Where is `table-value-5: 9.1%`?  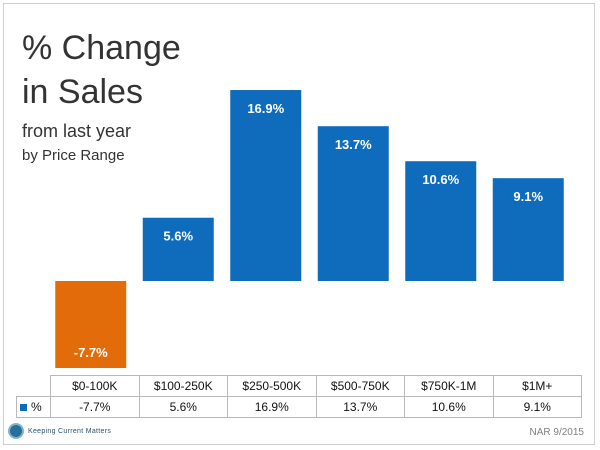 table-value-5: 9.1% is located at coordinates (537, 407).